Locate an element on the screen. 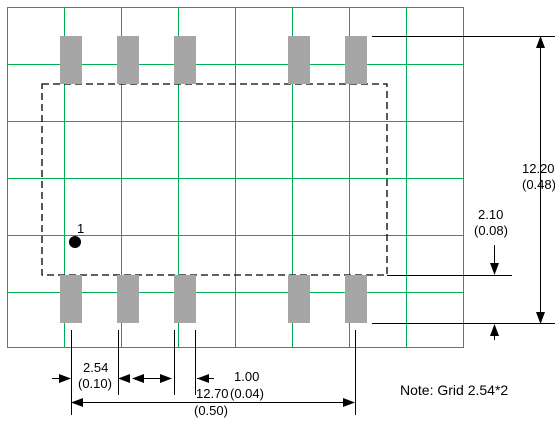 This screenshot has height=448, width=555. dim-gap-in: (0.08) is located at coordinates (491, 230).